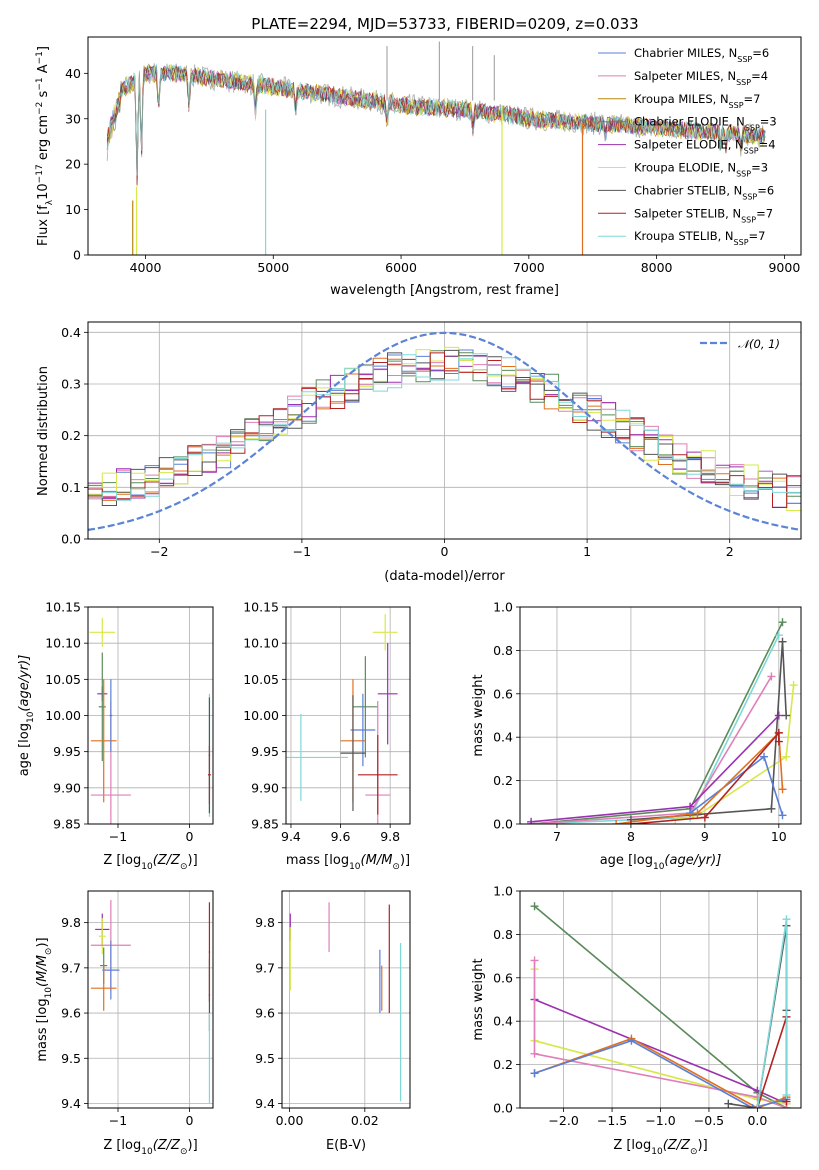 The width and height of the screenshot is (819, 1170). What do you see at coordinates (705, 124) in the screenshot?
I see `legend-entry: Chabrier ELODIE, NSSP=3` at bounding box center [705, 124].